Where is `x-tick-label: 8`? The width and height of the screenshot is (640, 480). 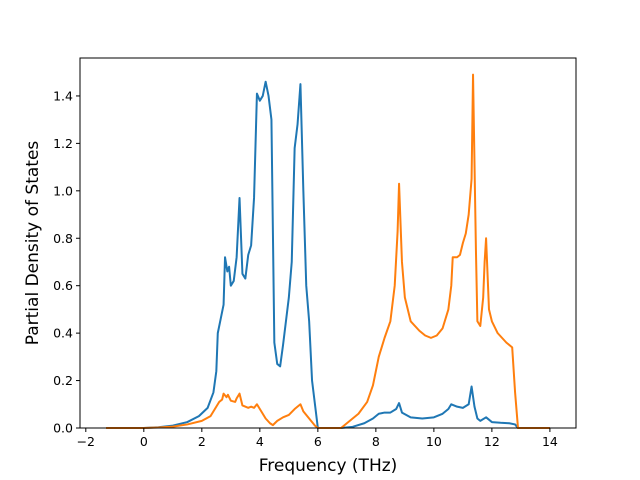 x-tick-label: 8 is located at coordinates (376, 441).